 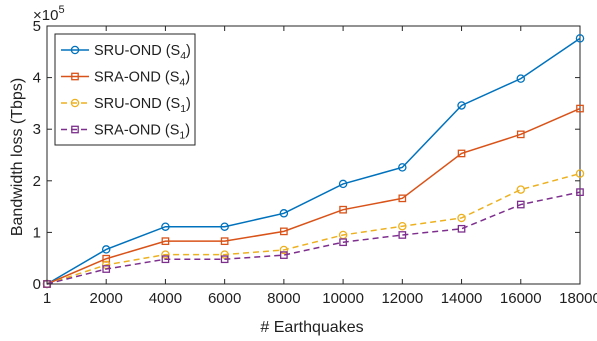 I want to click on legend-item: SRA-OND (S4), so click(x=125, y=79).